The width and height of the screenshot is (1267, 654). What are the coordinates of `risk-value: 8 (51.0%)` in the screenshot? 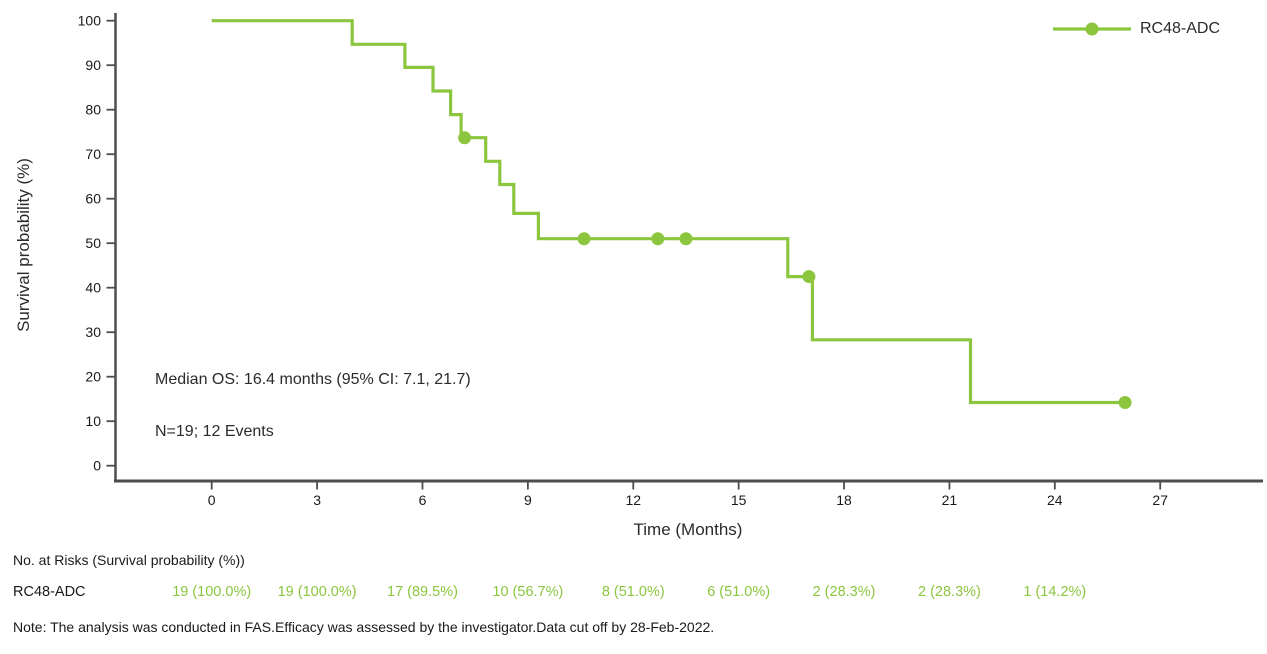 It's located at (633, 592).